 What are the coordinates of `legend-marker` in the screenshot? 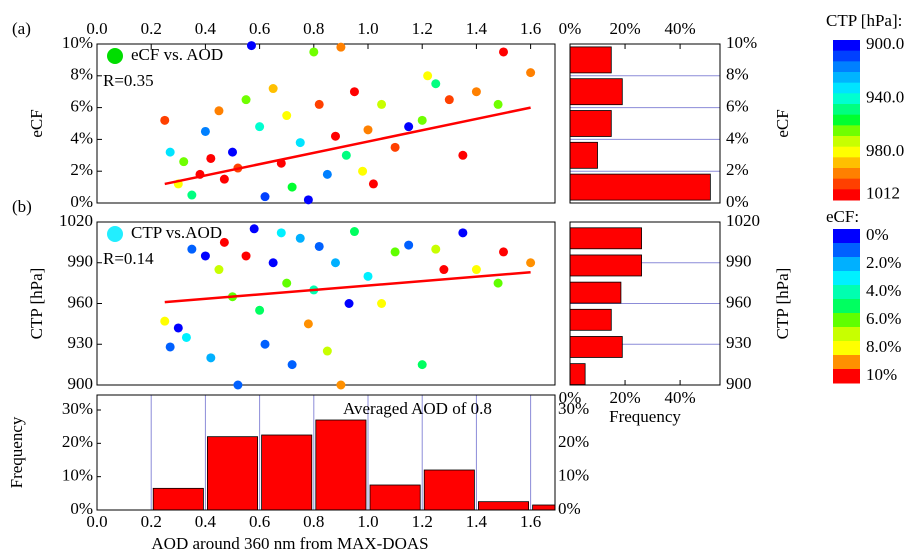 It's located at (115, 56).